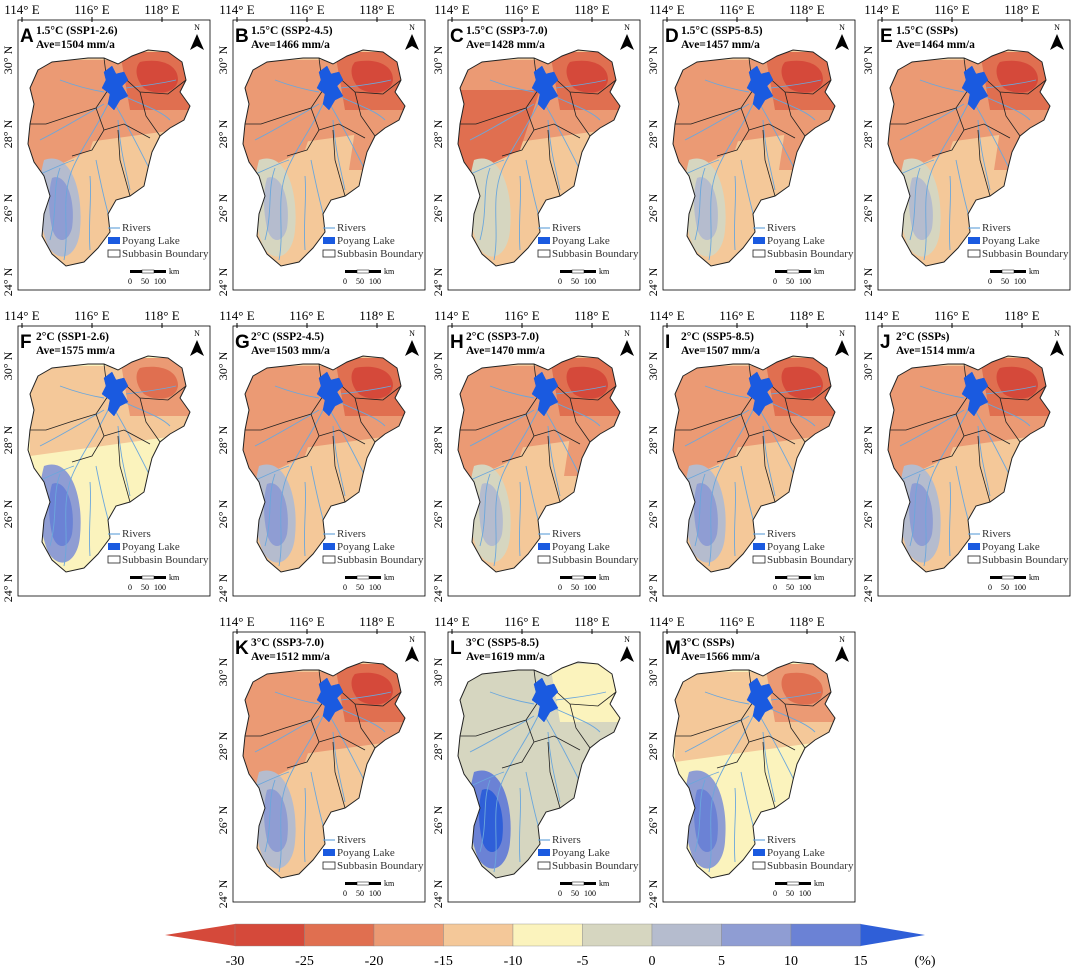  Describe the element at coordinates (223, 671) in the screenshot. I see `latitude-label: 30° N` at that location.